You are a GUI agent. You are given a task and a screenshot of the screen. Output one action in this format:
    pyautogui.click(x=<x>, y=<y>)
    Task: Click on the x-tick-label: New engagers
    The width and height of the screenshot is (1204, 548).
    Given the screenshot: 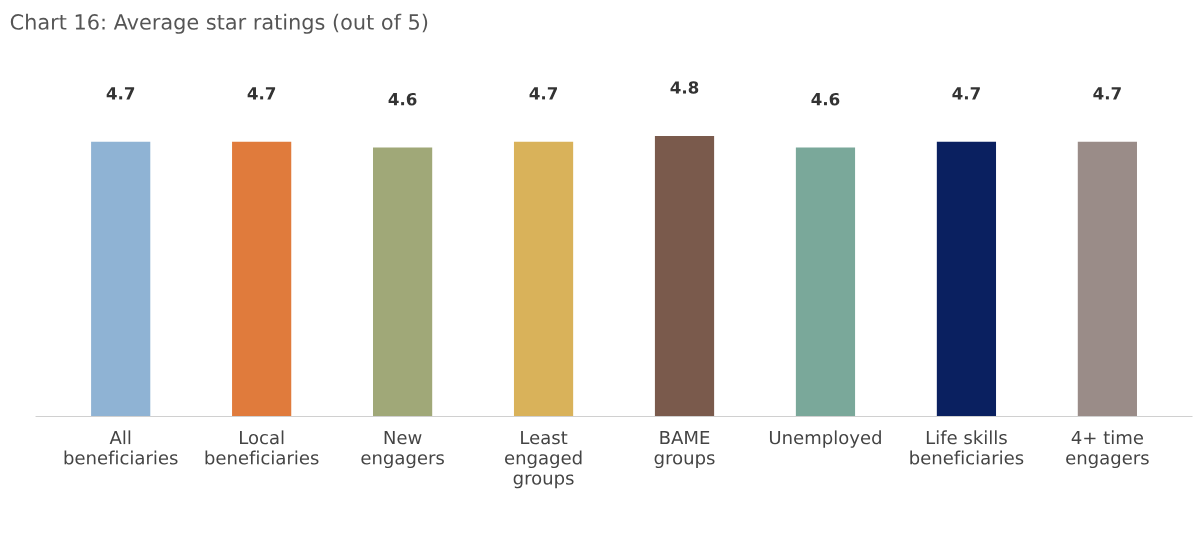 What is the action you would take?
    pyautogui.click(x=402, y=449)
    